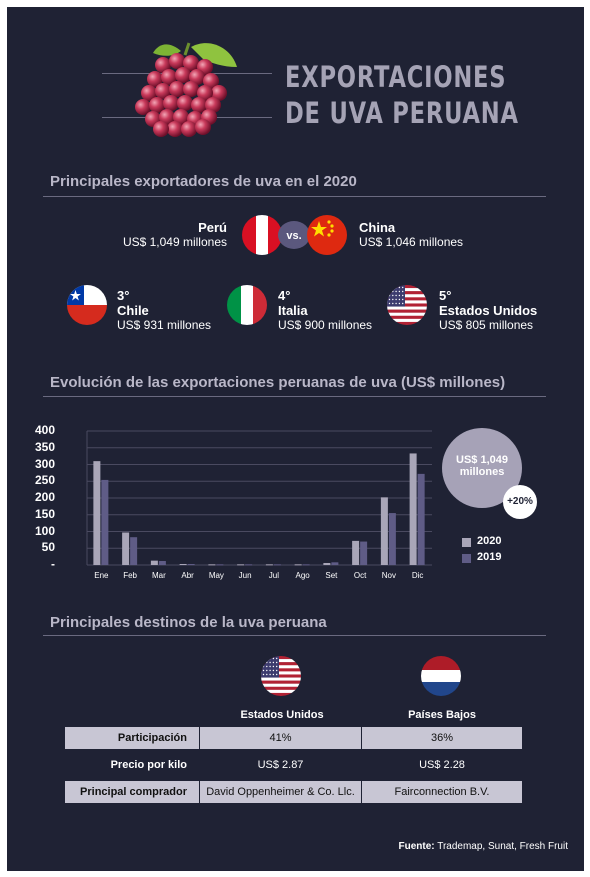  I want to click on x-tick-label: Dic, so click(417, 575).